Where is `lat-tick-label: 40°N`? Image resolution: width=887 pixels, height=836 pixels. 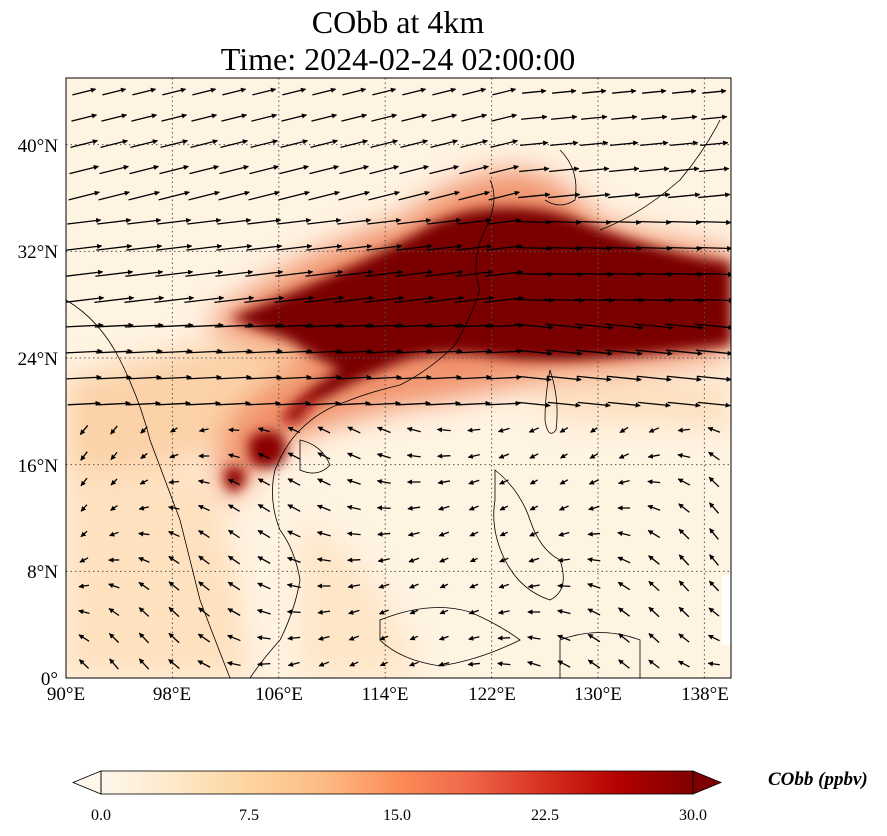 lat-tick-label: 40°N is located at coordinates (38, 146).